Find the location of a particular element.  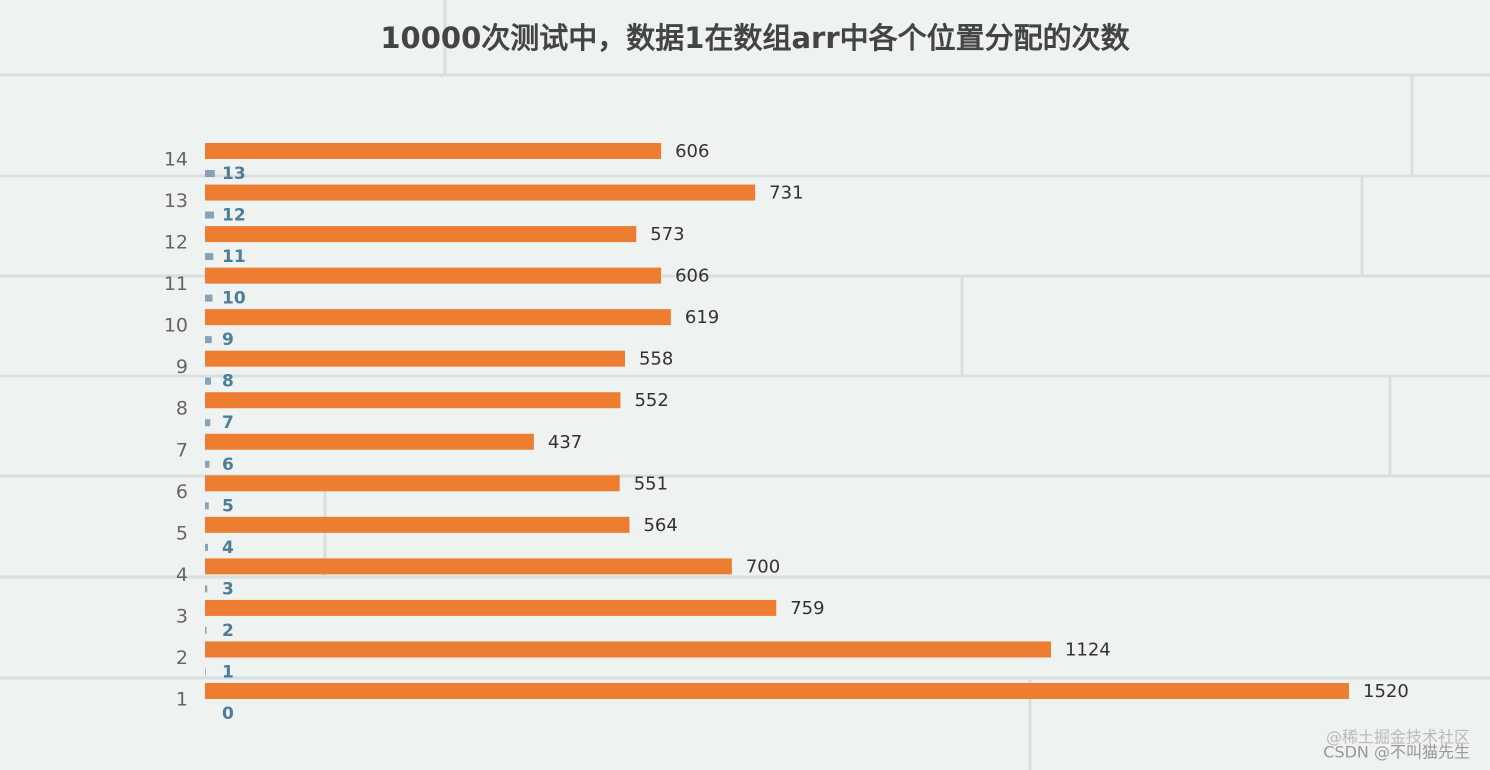

data-label: 4 is located at coordinates (228, 548).